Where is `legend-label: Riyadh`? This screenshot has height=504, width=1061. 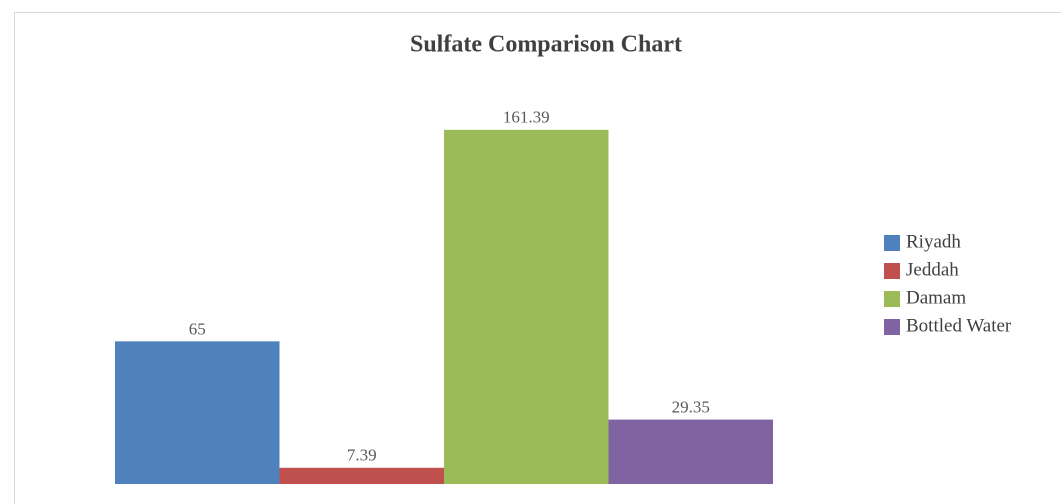
legend-label: Riyadh is located at coordinates (933, 241).